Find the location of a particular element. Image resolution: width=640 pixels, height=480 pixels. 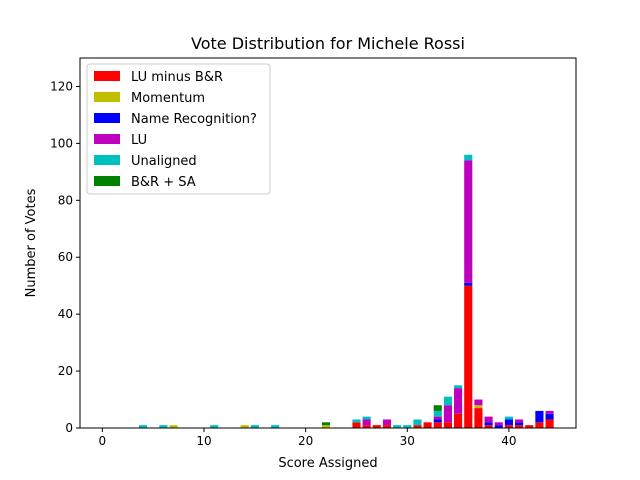

legend-frame is located at coordinates (178, 129).